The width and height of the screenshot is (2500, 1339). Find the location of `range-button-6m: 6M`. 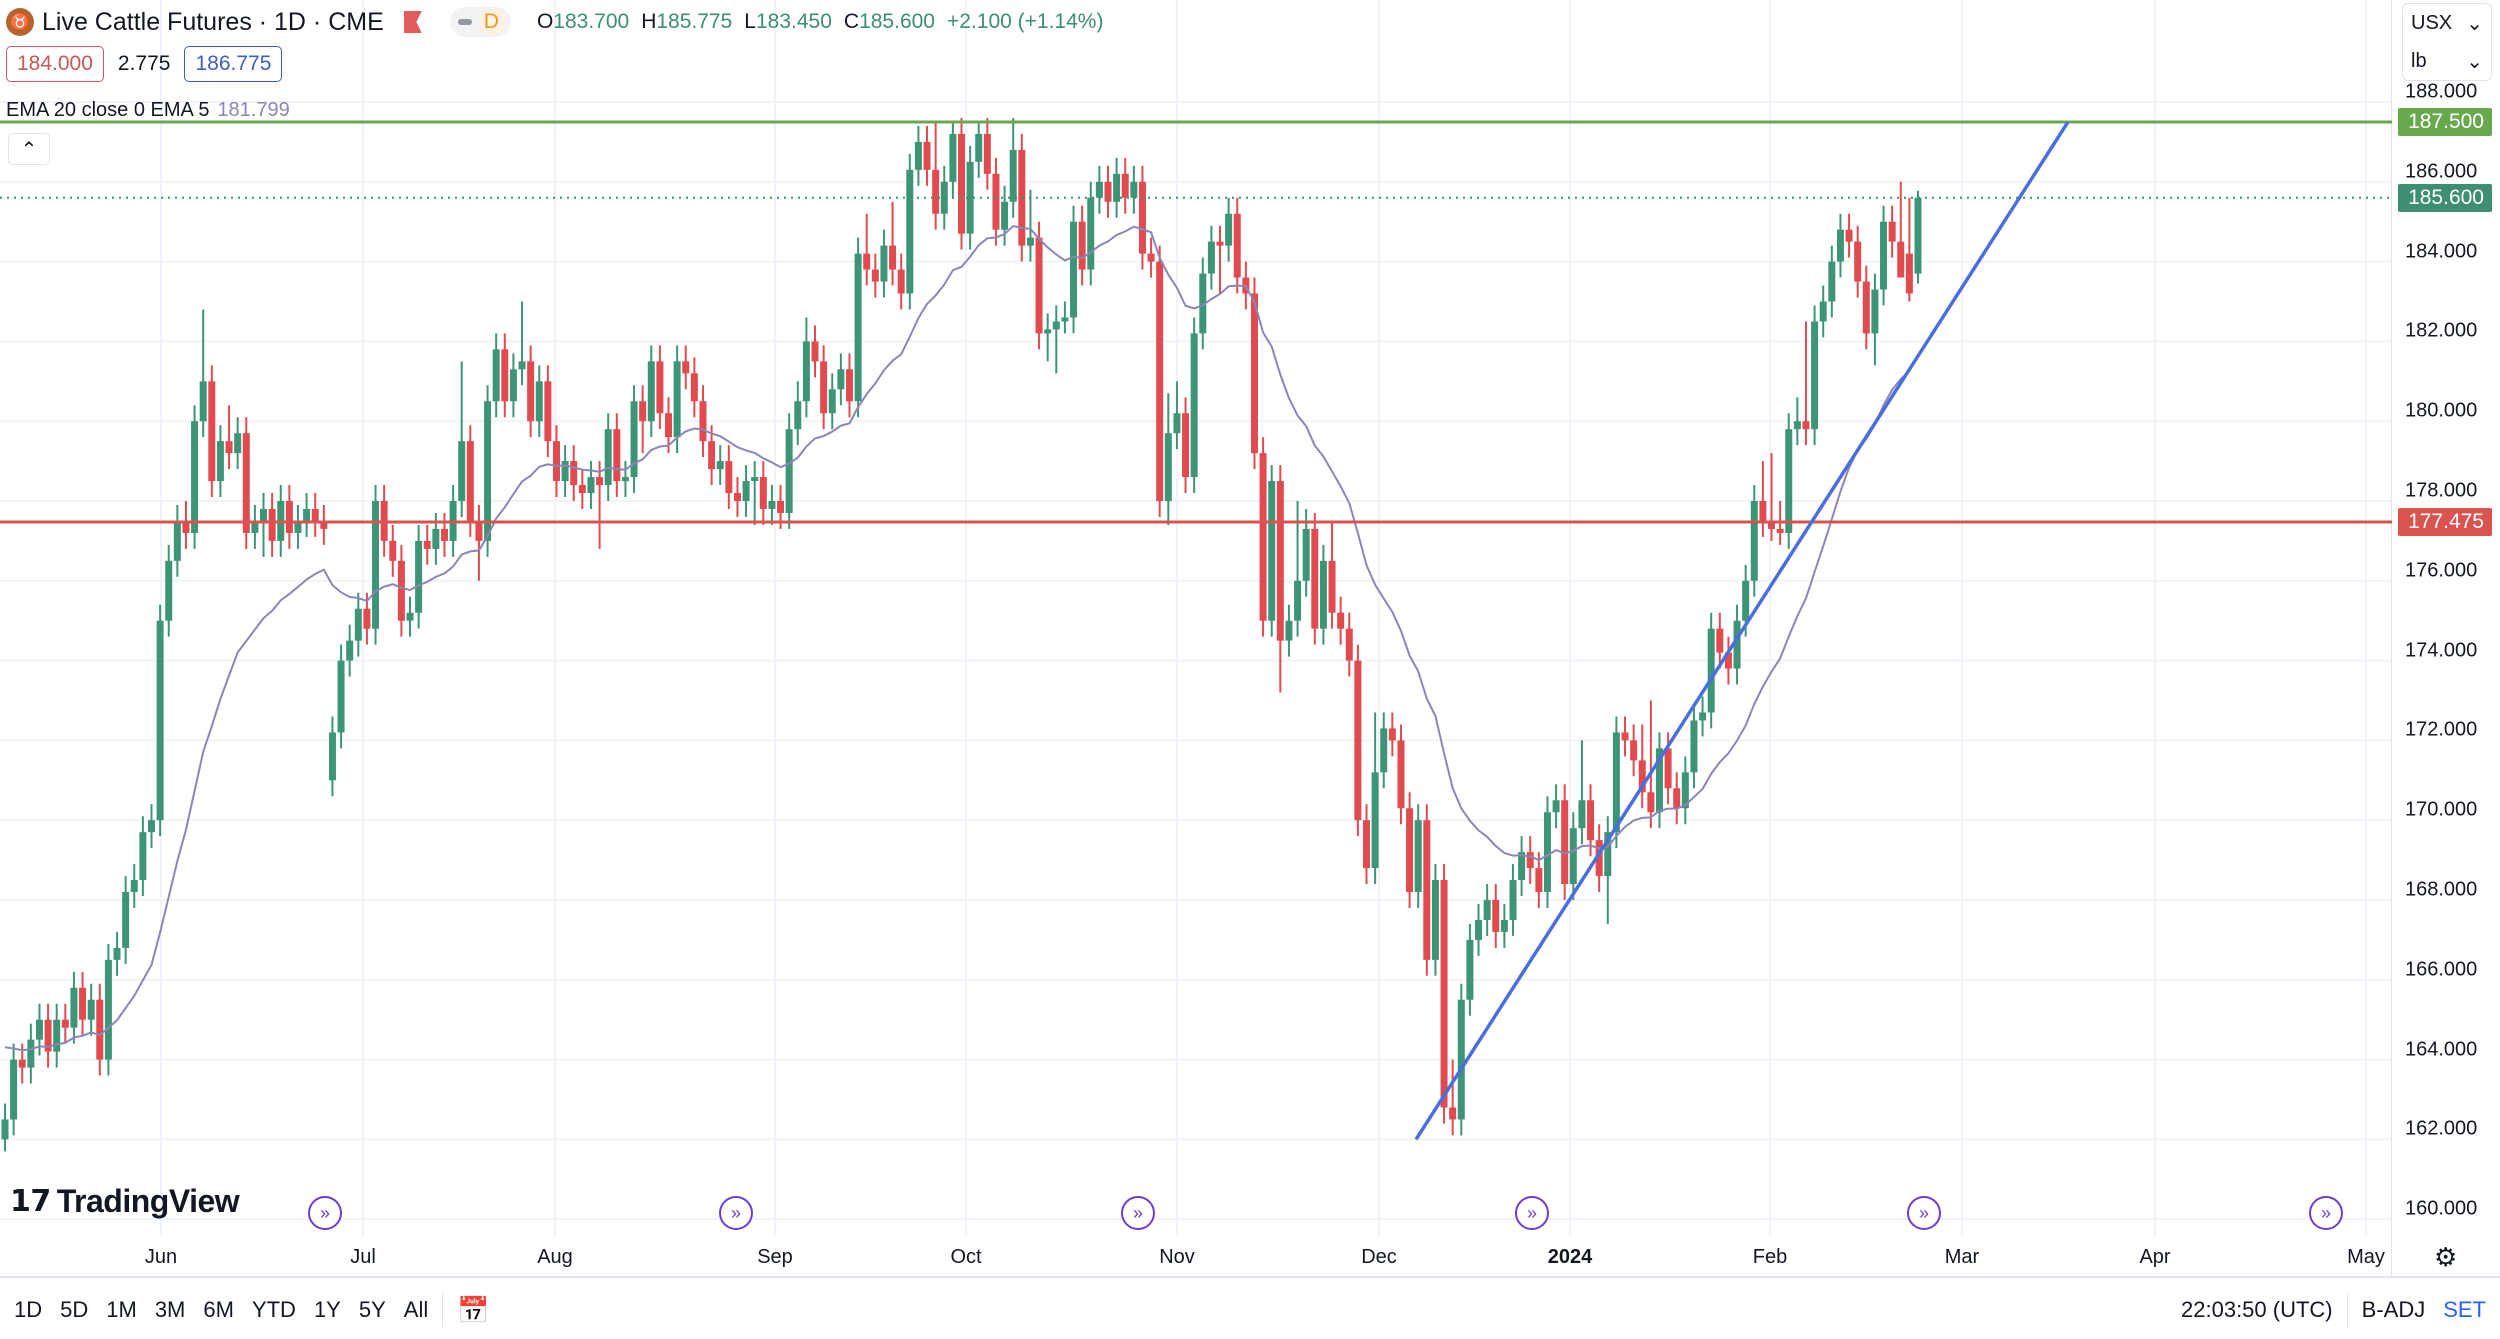

range-button-6m: 6M is located at coordinates (218, 1309).